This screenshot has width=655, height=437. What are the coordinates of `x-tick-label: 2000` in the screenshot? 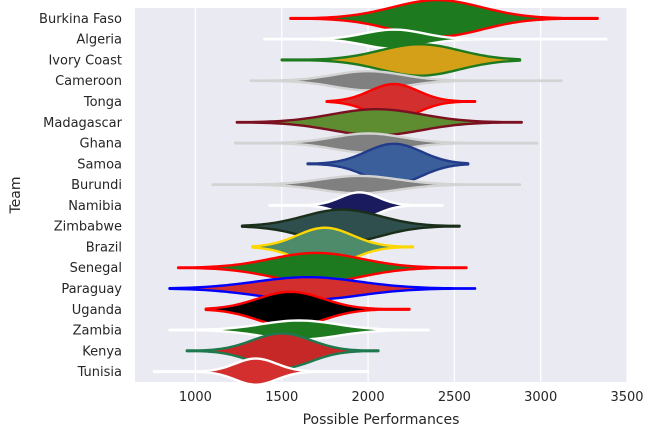 It's located at (368, 397).